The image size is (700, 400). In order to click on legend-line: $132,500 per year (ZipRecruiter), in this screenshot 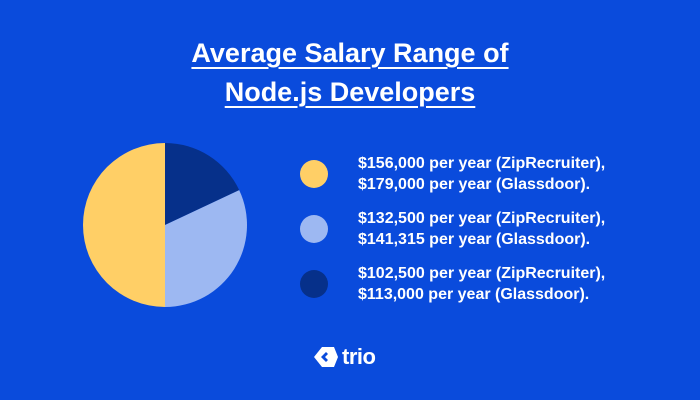, I will do `click(482, 218)`.